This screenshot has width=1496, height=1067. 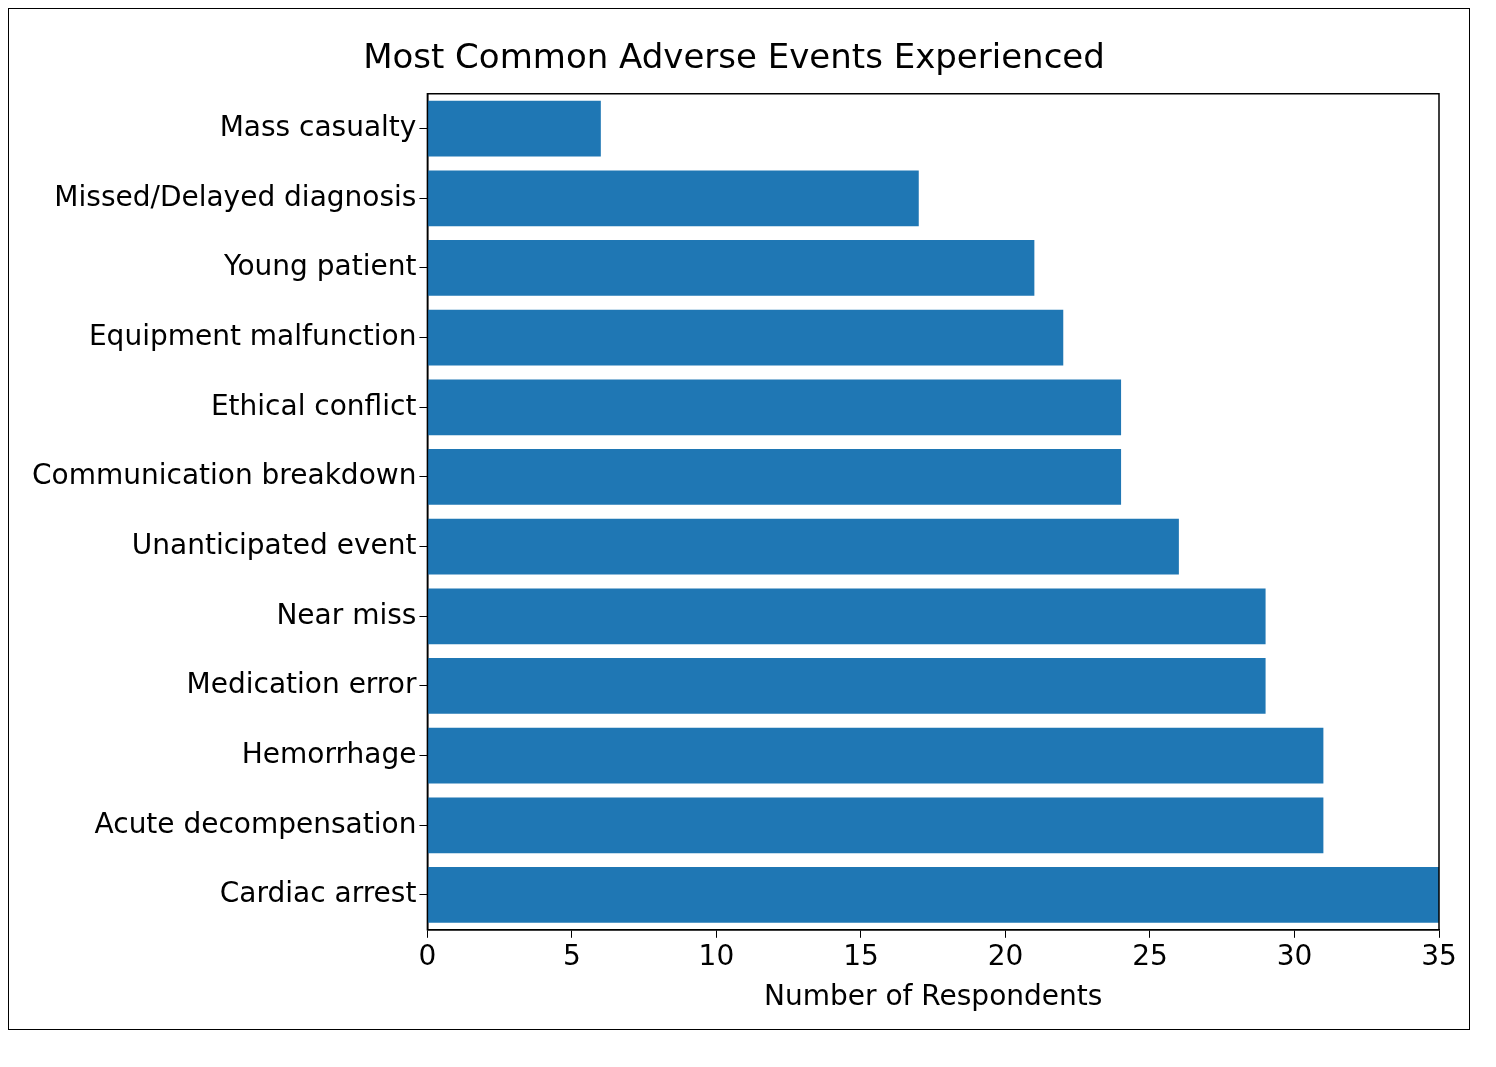 I want to click on y-tick-label: Medication error, so click(x=301, y=684).